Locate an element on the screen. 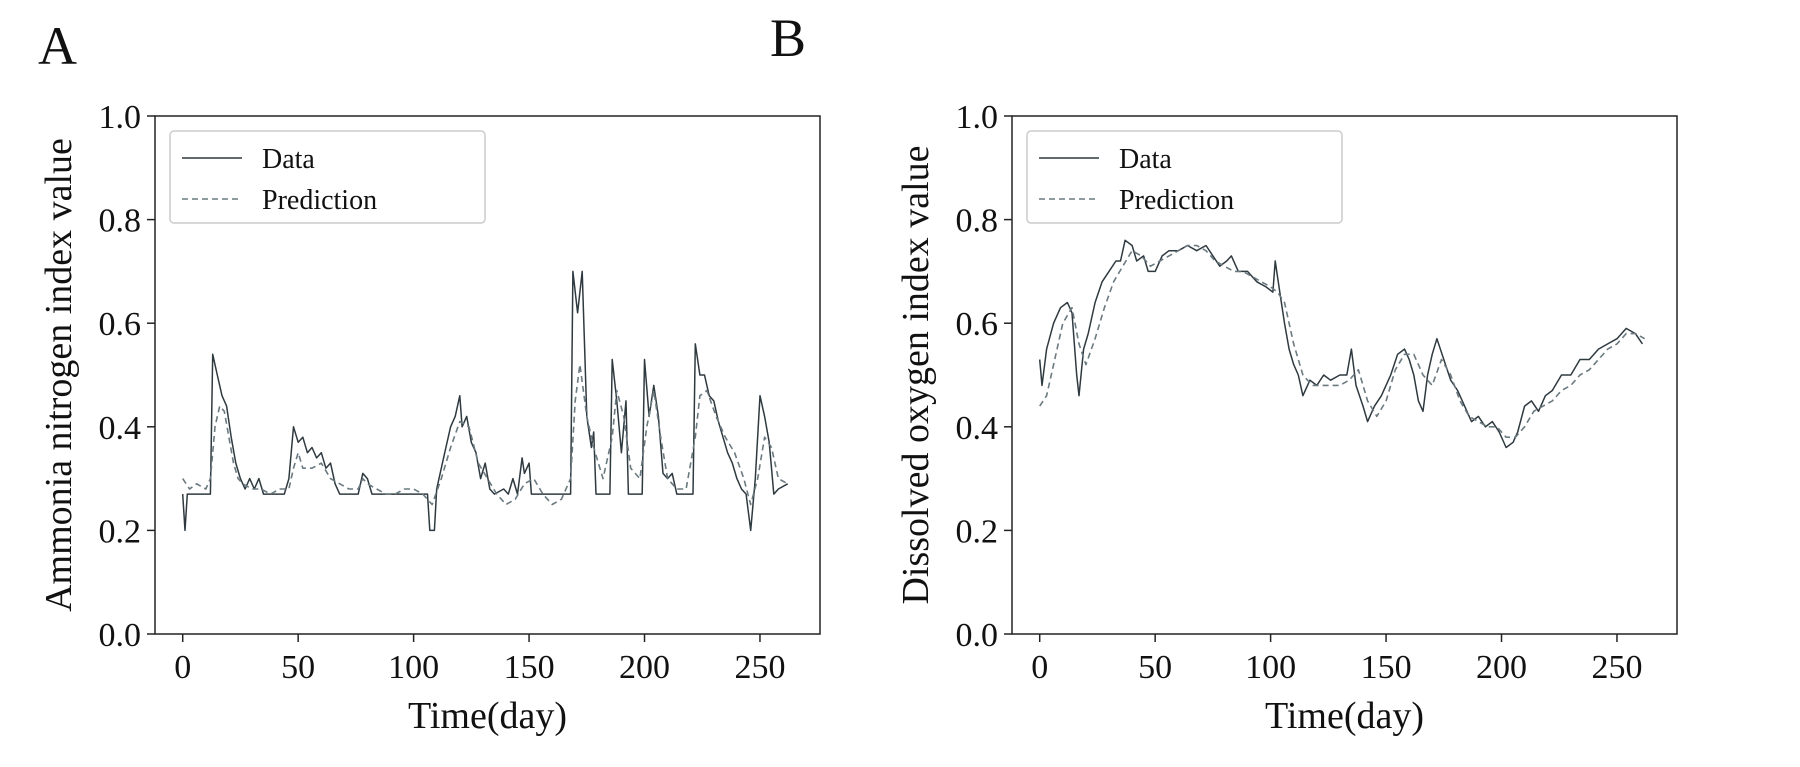 The image size is (1800, 767). legend-a: Data Prediction is located at coordinates (327, 177).